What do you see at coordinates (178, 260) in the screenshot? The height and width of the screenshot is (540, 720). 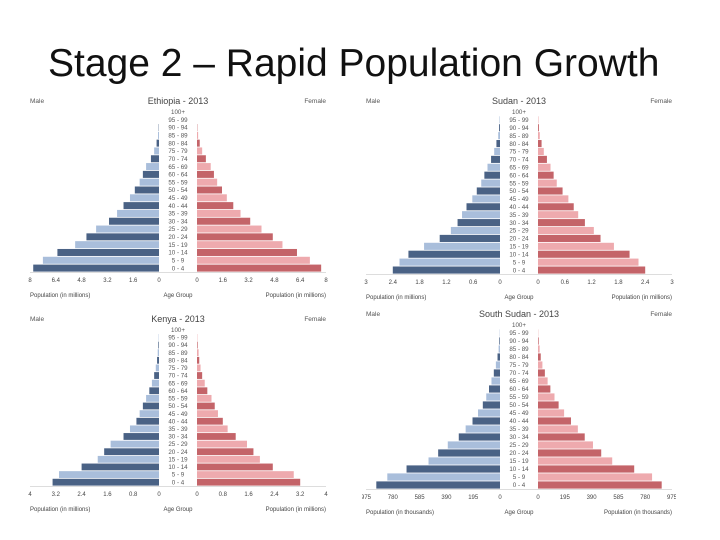 I see `age-label: 5 - 9` at bounding box center [178, 260].